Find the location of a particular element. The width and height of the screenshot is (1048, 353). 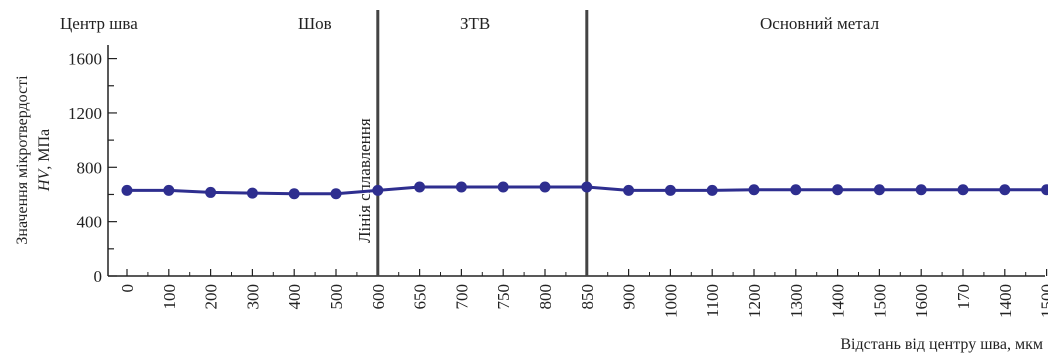

zone-label-haz: ЗТВ is located at coordinates (475, 23).